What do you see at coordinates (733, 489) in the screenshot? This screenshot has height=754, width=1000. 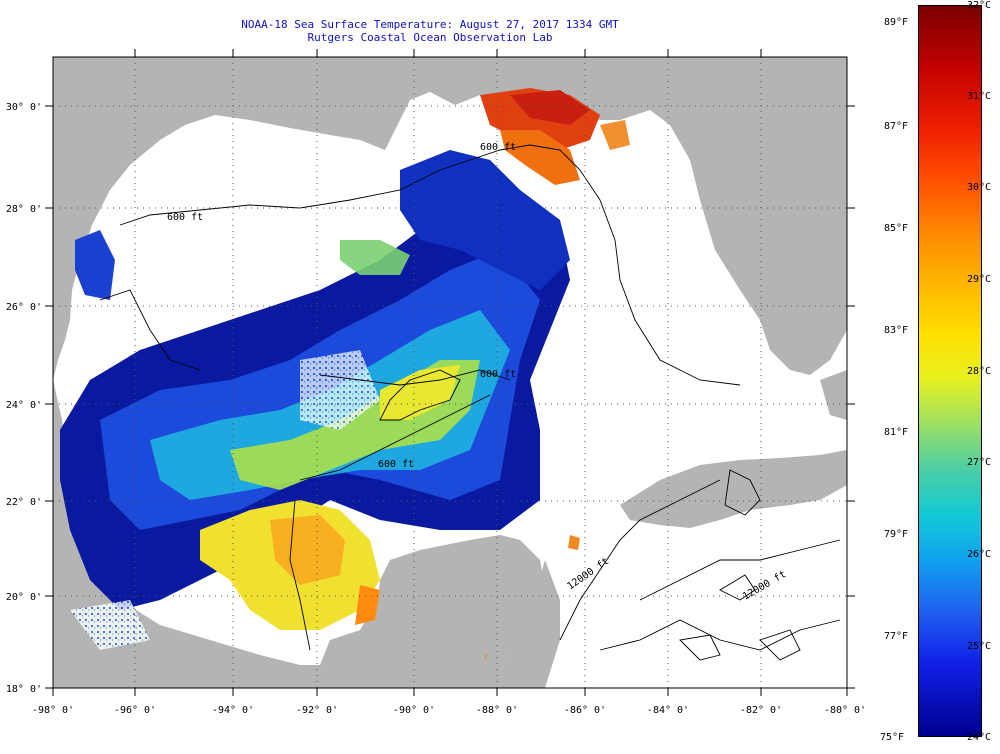 I see `cuba` at bounding box center [733, 489].